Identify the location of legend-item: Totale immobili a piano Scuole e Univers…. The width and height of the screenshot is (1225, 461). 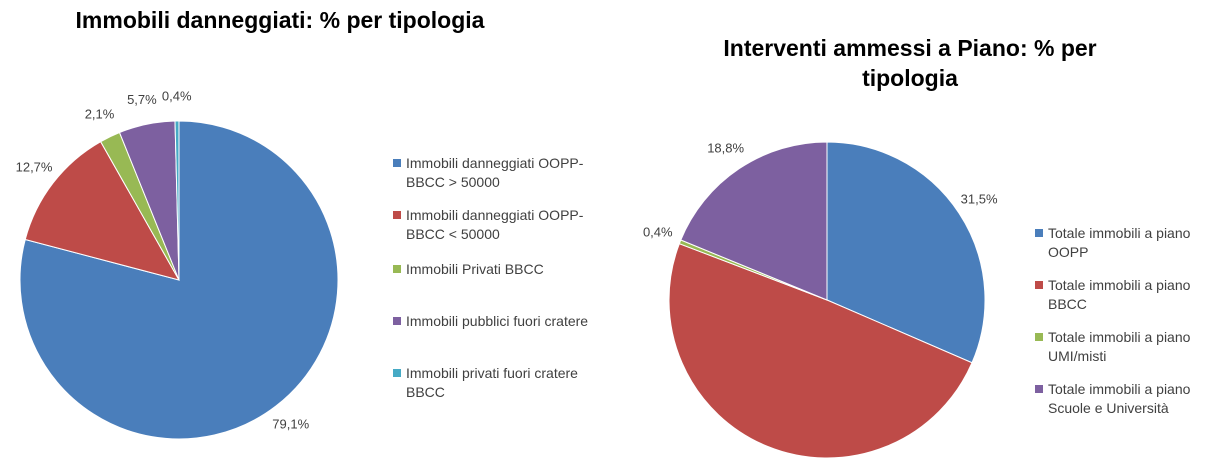
(1129, 399).